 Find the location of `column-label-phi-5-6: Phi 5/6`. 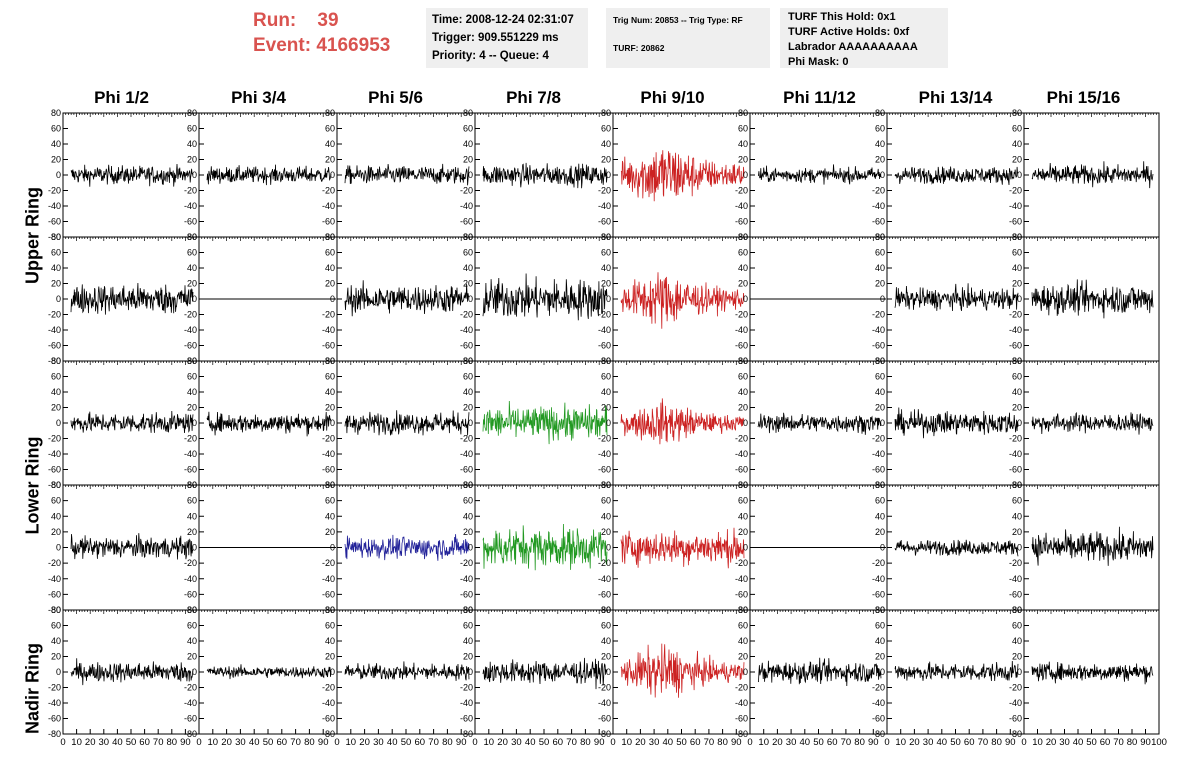

column-label-phi-5-6: Phi 5/6 is located at coordinates (395, 97).